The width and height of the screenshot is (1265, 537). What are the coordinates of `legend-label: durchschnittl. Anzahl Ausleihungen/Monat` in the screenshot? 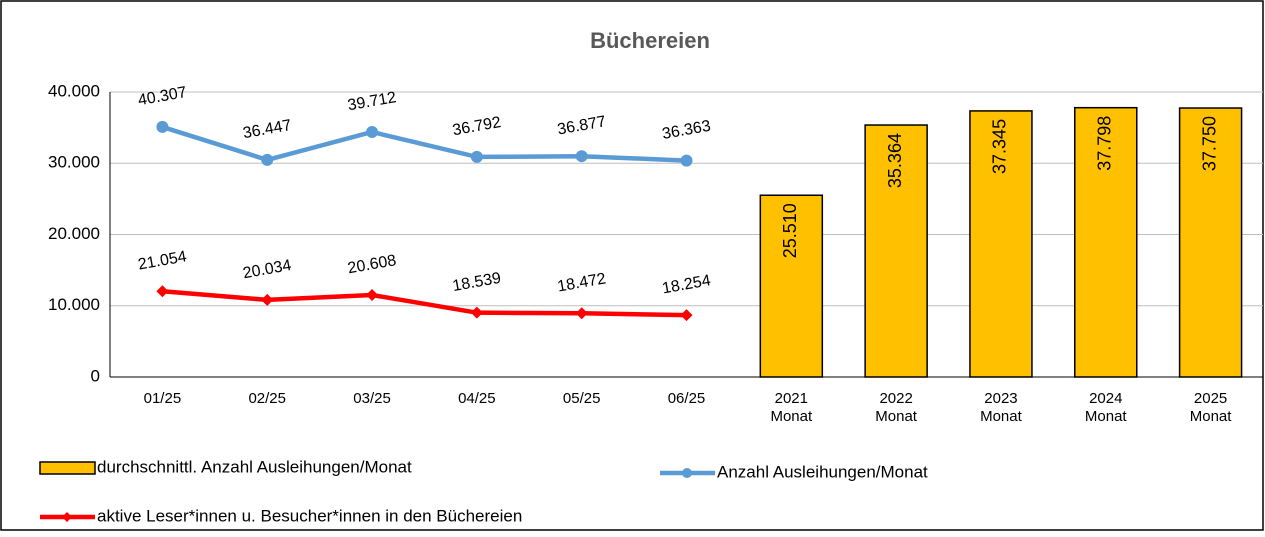 It's located at (254, 466).